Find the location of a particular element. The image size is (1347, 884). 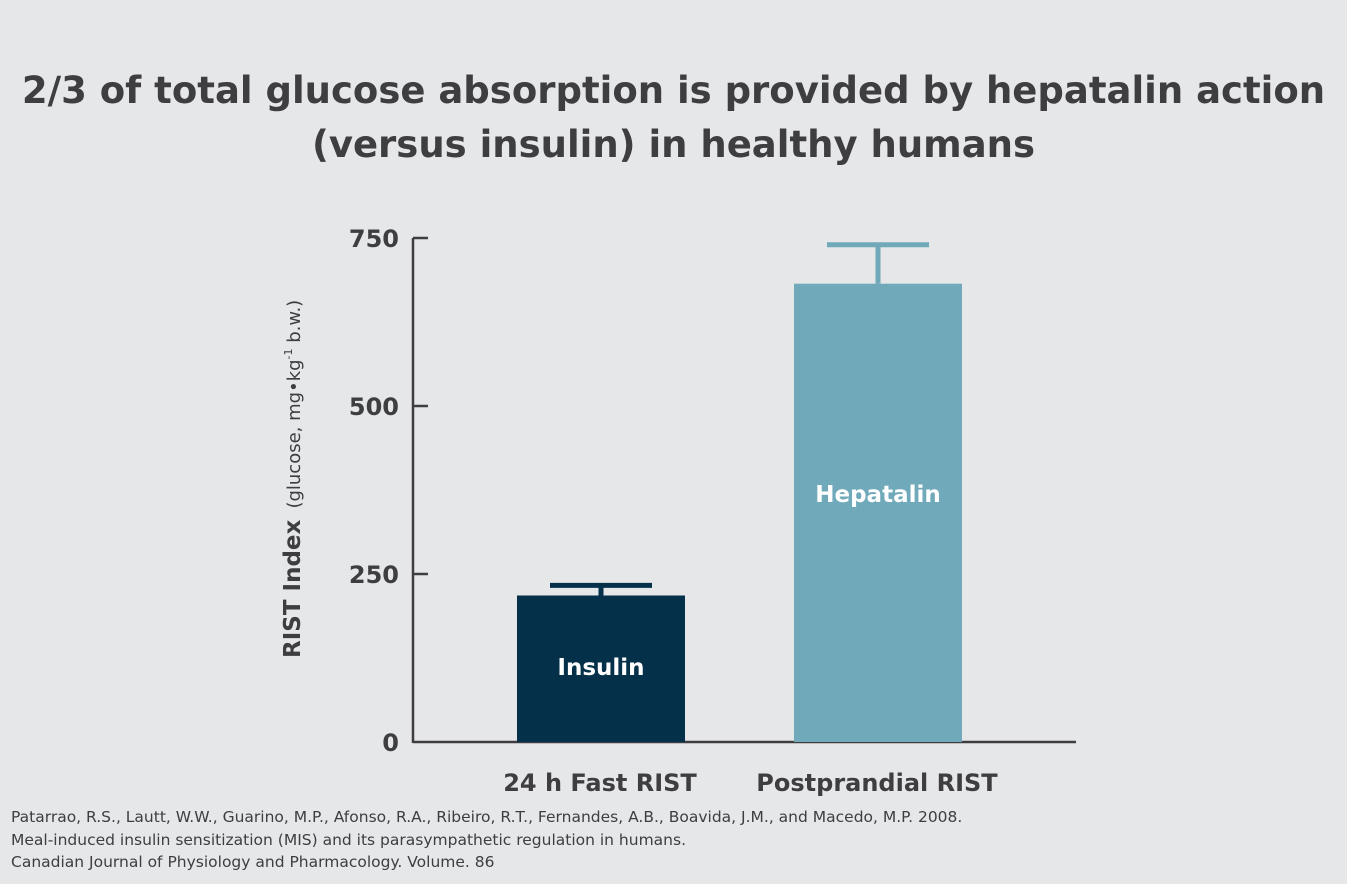

bar-label-1: Insulin is located at coordinates (600, 668).